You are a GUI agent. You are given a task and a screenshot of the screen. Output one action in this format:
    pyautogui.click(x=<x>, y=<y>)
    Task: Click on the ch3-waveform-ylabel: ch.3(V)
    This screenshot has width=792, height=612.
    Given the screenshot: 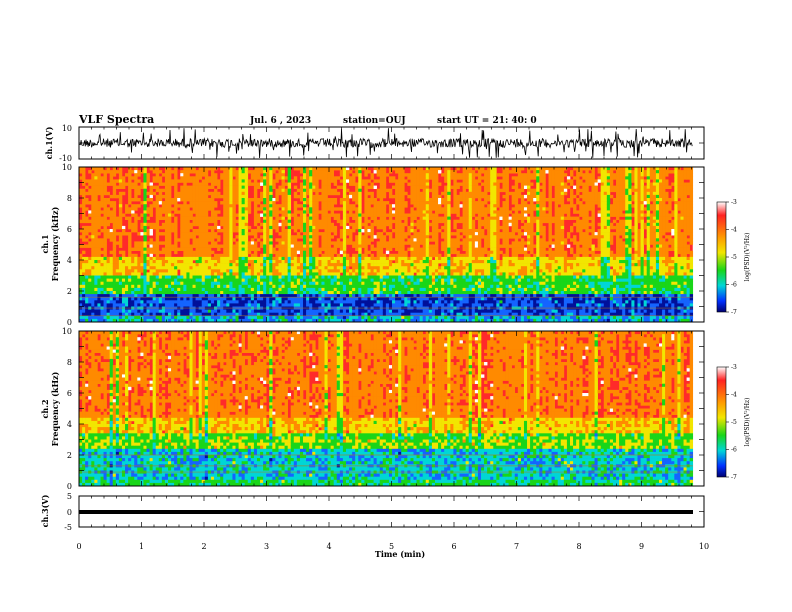 What is the action you would take?
    pyautogui.click(x=45, y=510)
    